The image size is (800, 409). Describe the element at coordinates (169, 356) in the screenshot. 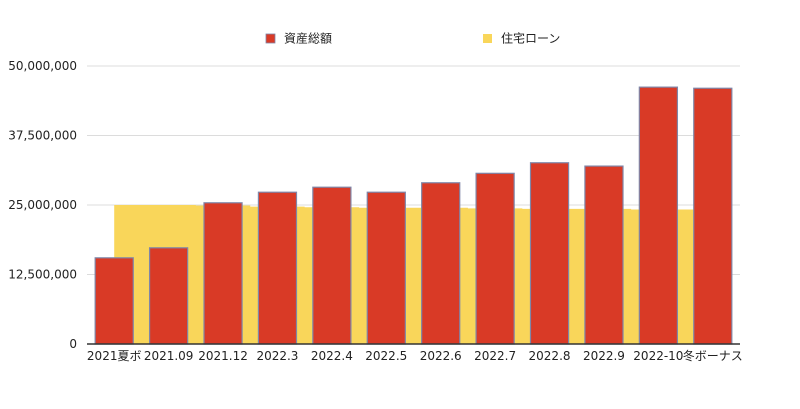

I see `x-tick-label: 2021.09` at that location.